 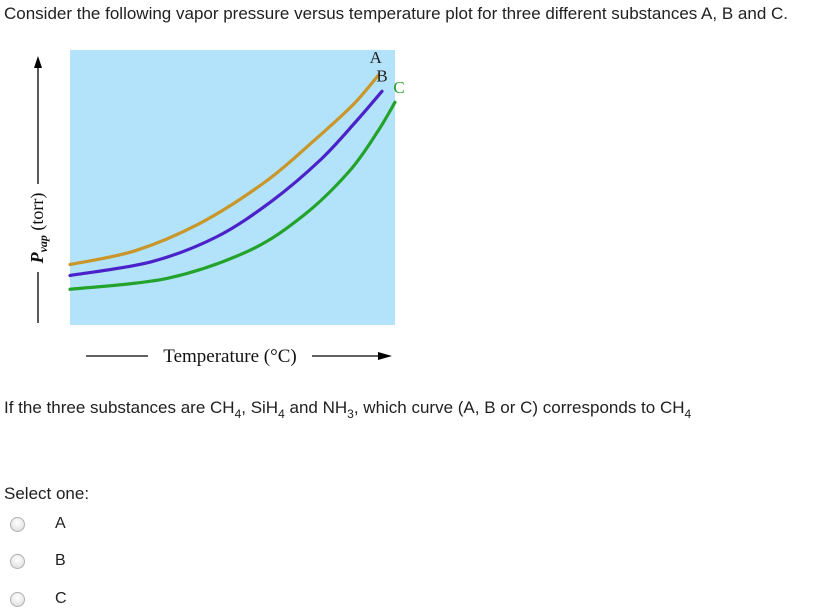 I want to click on option-b: B, so click(x=38, y=561).